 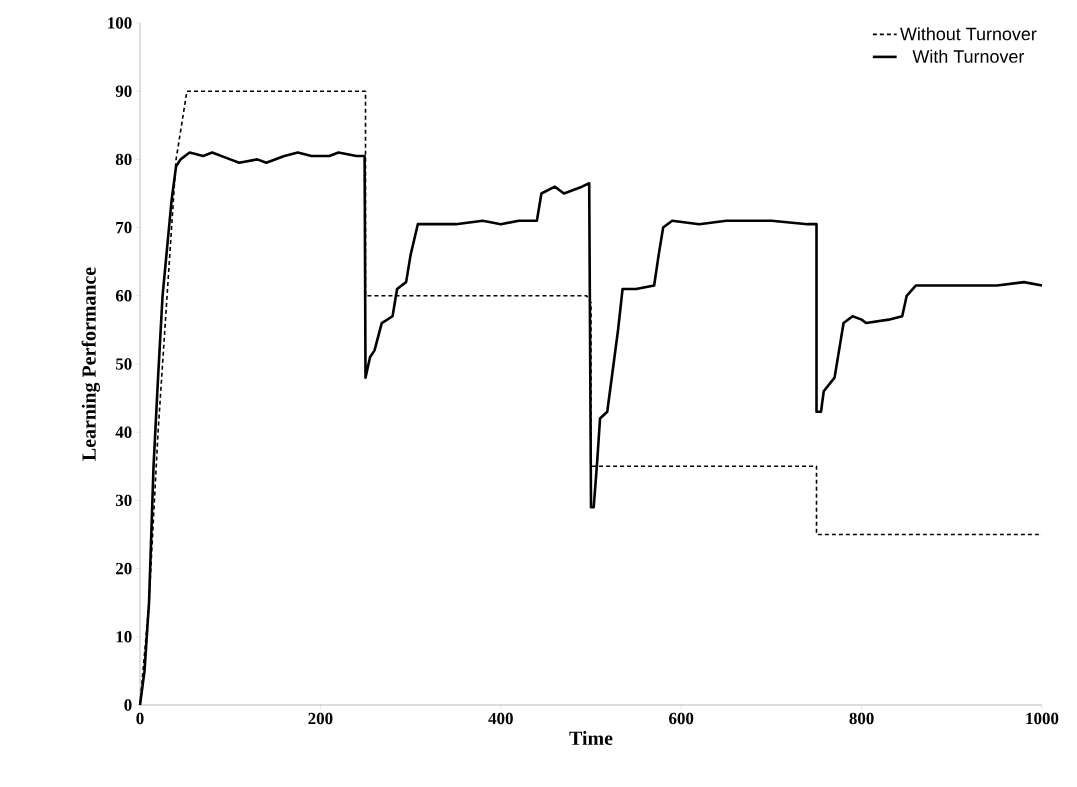 I want to click on y-tick-label: 50, so click(x=123, y=364).